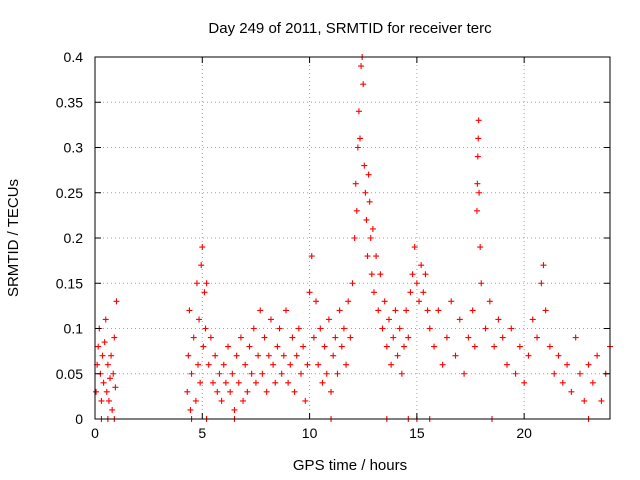  Describe the element at coordinates (74, 57) in the screenshot. I see `y-tick-label: 0.4` at that location.